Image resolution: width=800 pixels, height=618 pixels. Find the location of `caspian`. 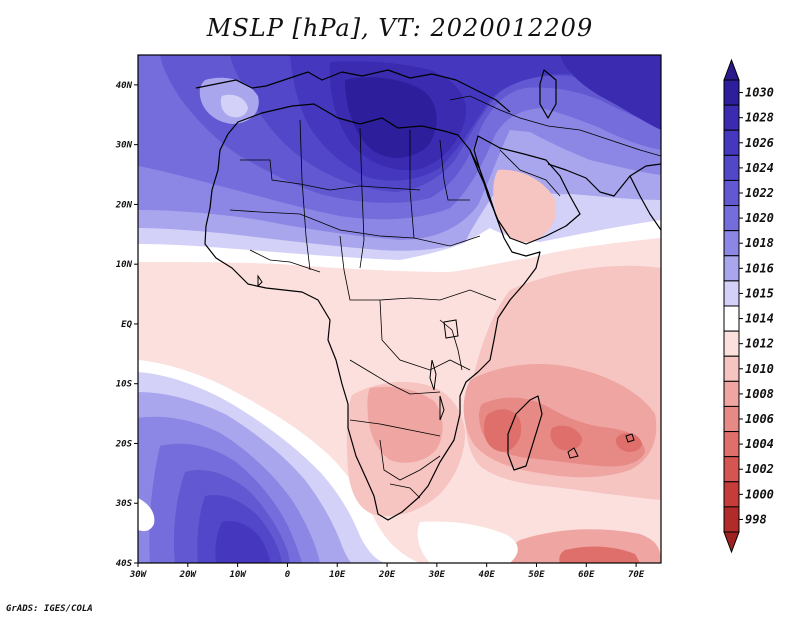

caspian is located at coordinates (548, 94).